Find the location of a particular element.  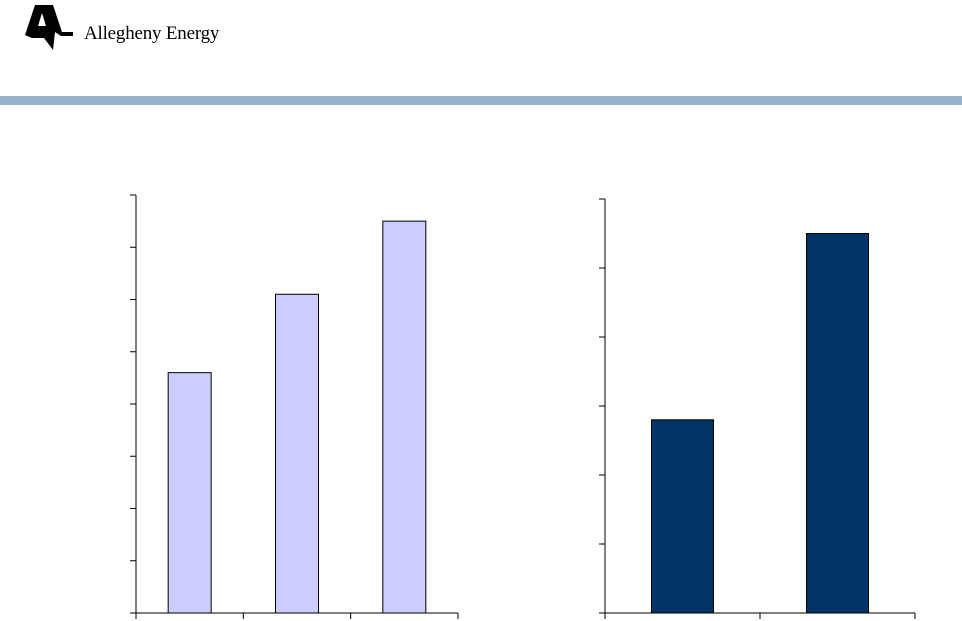

logo-text: Allegheny Energy is located at coordinates (152, 33).